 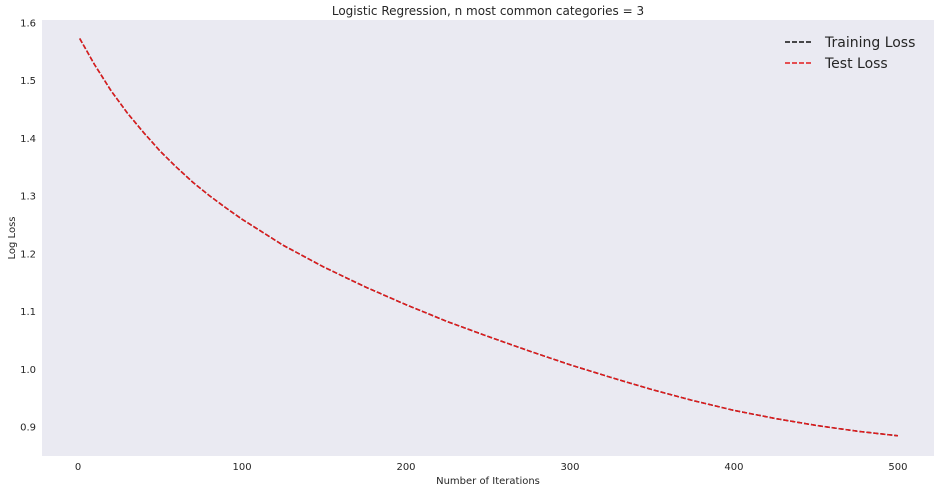 What do you see at coordinates (733, 467) in the screenshot?
I see `x-tick-label: 400` at bounding box center [733, 467].